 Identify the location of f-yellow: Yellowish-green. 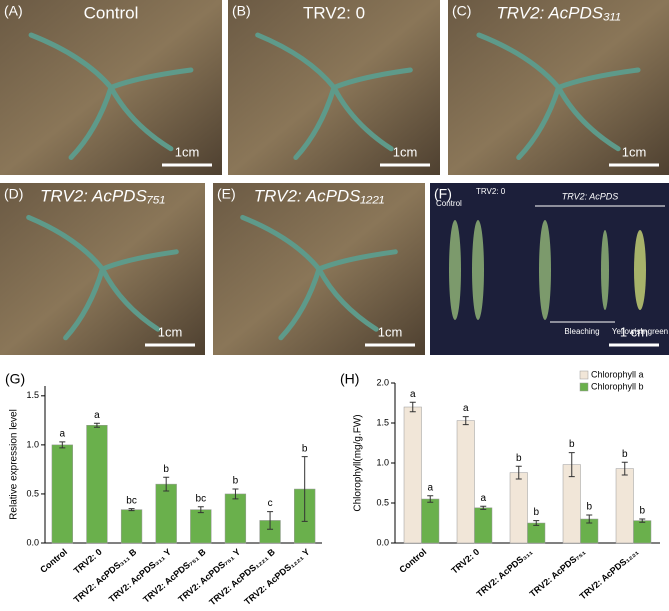
(640, 331).